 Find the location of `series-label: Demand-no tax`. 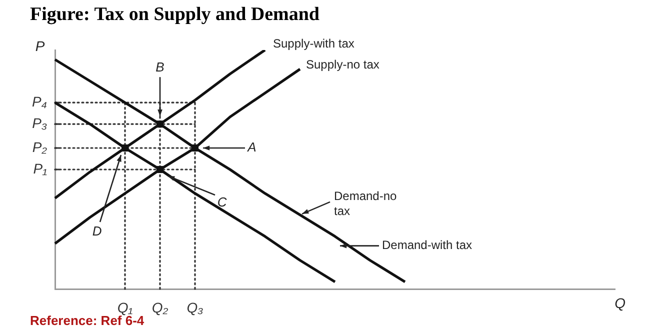

series-label: Demand-no tax is located at coordinates (366, 203).